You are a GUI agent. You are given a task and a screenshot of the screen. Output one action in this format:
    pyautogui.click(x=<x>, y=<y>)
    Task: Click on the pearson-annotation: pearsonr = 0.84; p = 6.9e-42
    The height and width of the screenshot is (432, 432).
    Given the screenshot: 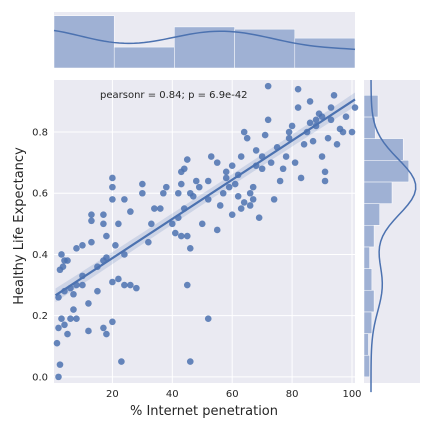 What is the action you would take?
    pyautogui.click(x=174, y=95)
    